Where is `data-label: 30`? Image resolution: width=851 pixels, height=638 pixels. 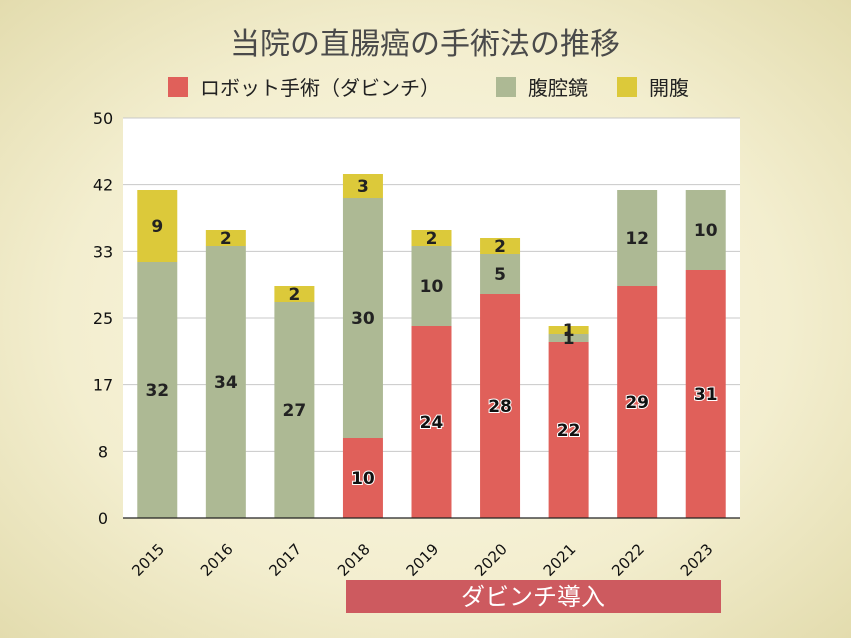 data-label: 30 is located at coordinates (363, 319).